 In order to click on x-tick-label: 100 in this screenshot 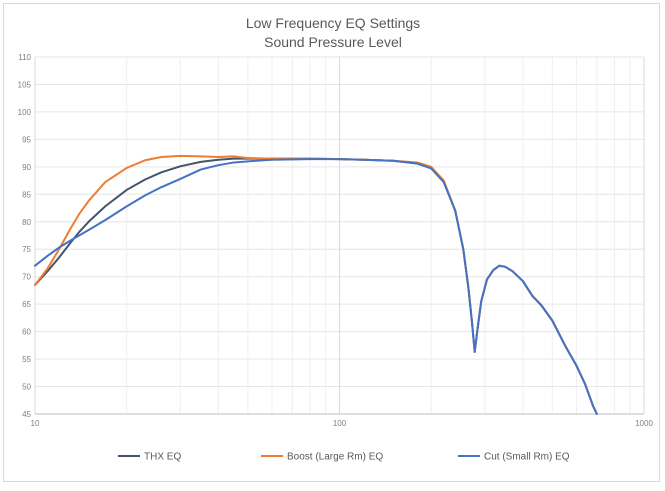, I will do `click(340, 423)`.